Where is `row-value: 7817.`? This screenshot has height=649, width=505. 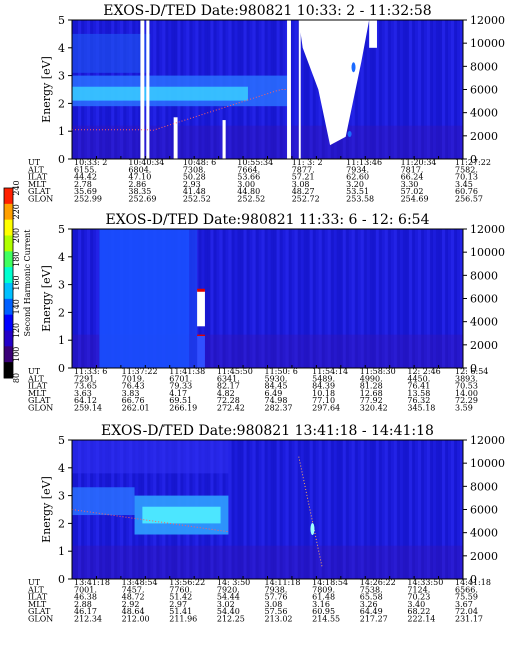 row-value: 7817. is located at coordinates (412, 169).